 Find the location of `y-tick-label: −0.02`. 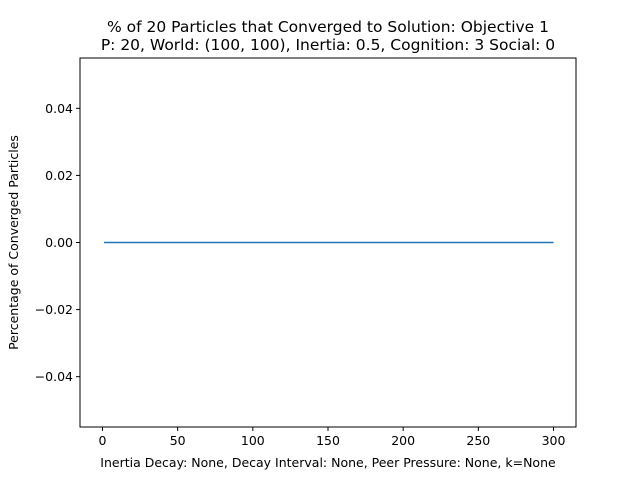

y-tick-label: −0.02 is located at coordinates (54, 309).